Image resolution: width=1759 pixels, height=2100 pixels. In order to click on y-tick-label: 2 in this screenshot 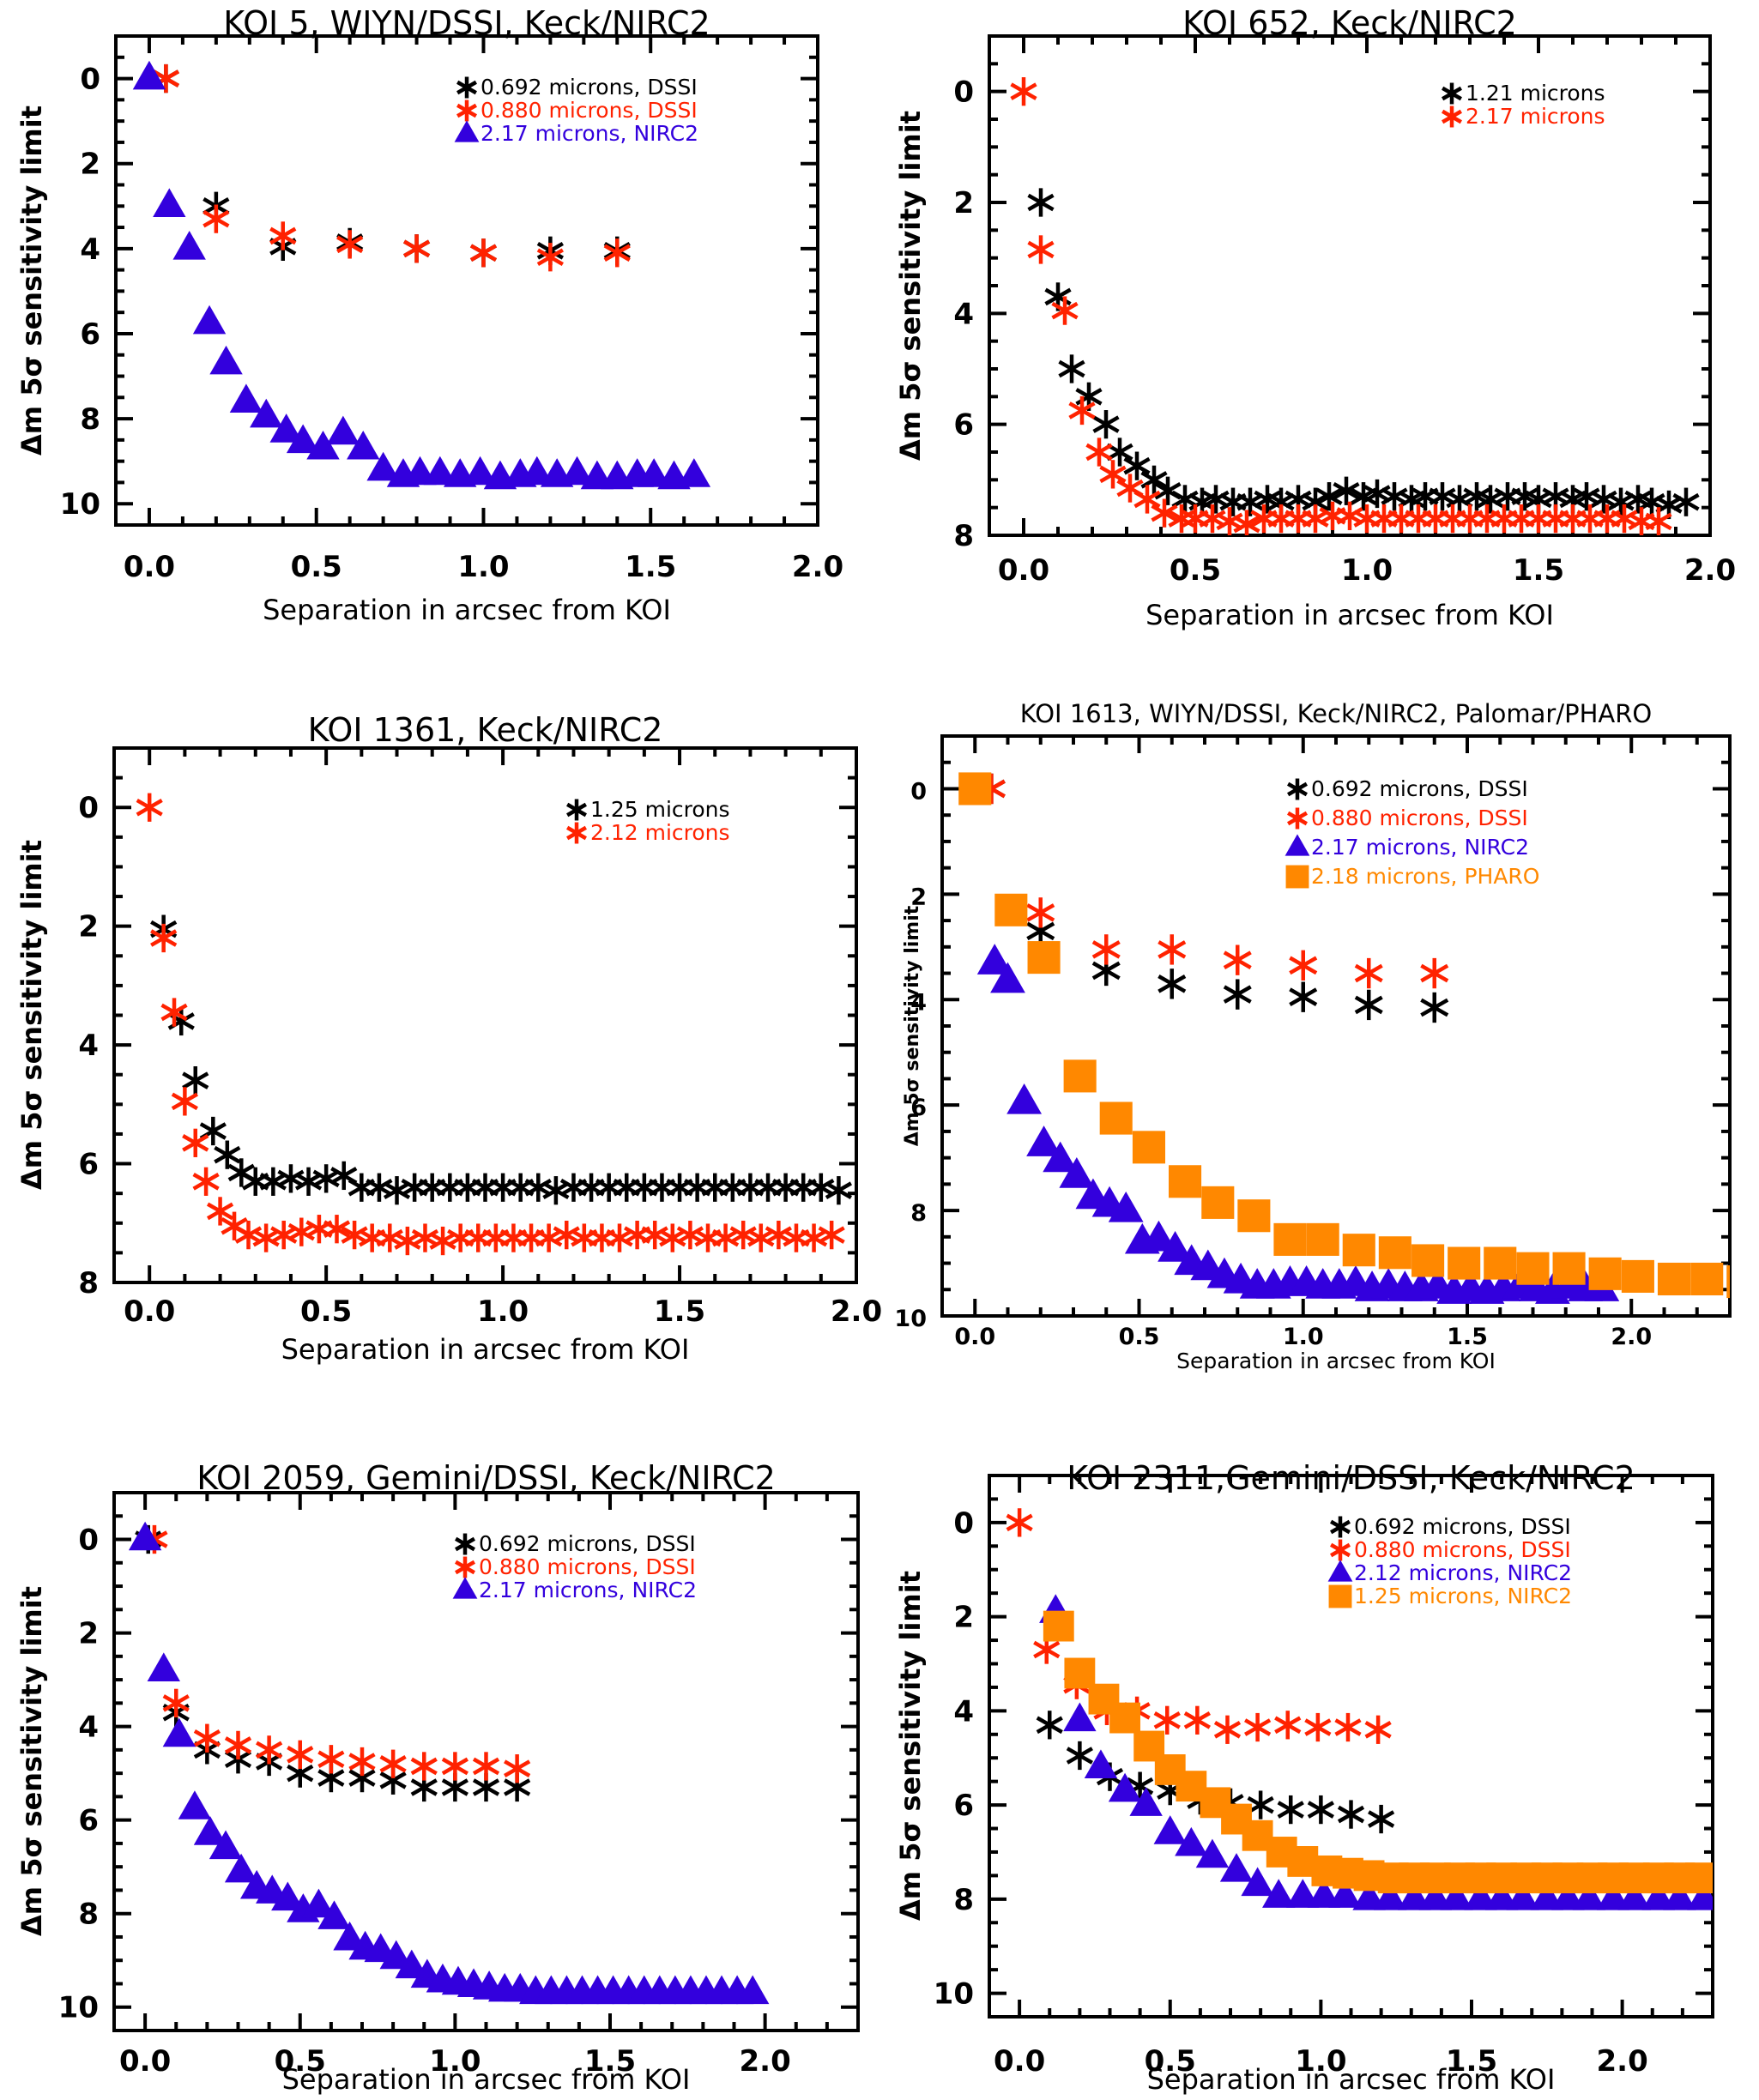, I will do `click(918, 897)`.